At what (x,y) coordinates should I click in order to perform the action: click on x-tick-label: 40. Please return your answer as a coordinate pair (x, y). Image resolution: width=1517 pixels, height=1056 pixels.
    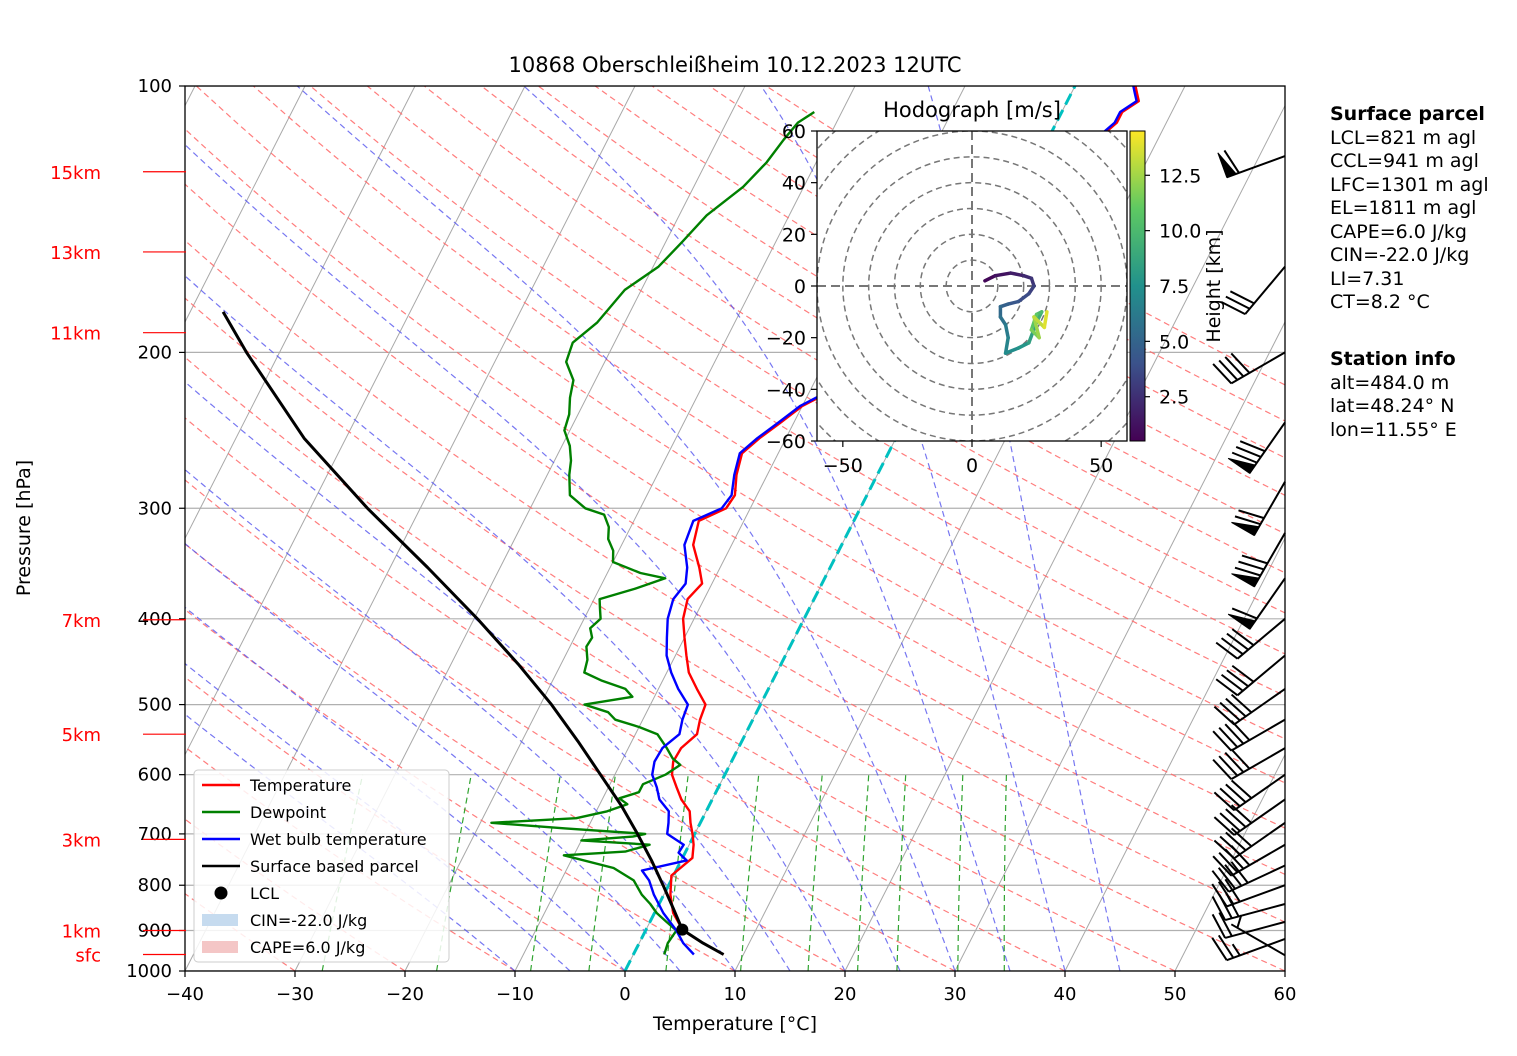
    Looking at the image, I should click on (1065, 994).